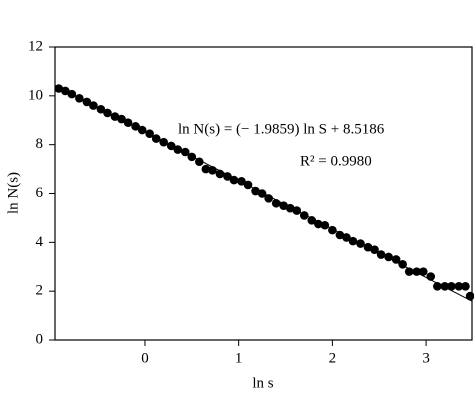 This screenshot has height=415, width=474. Describe the element at coordinates (35, 46) in the screenshot. I see `y-tick-label: 12` at that location.